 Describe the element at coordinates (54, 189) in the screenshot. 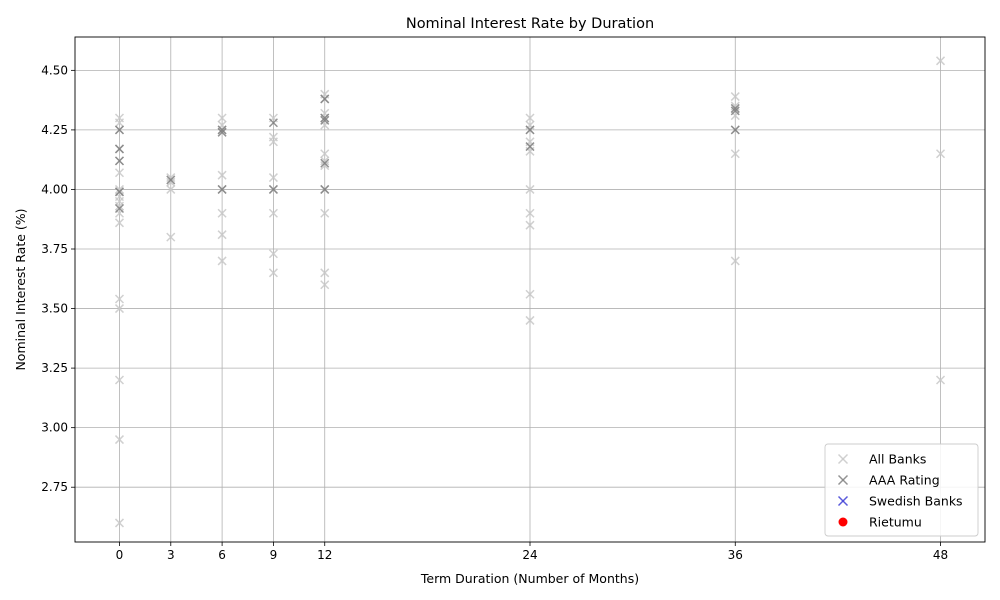

I see `y-tick-label: 4.00` at that location.